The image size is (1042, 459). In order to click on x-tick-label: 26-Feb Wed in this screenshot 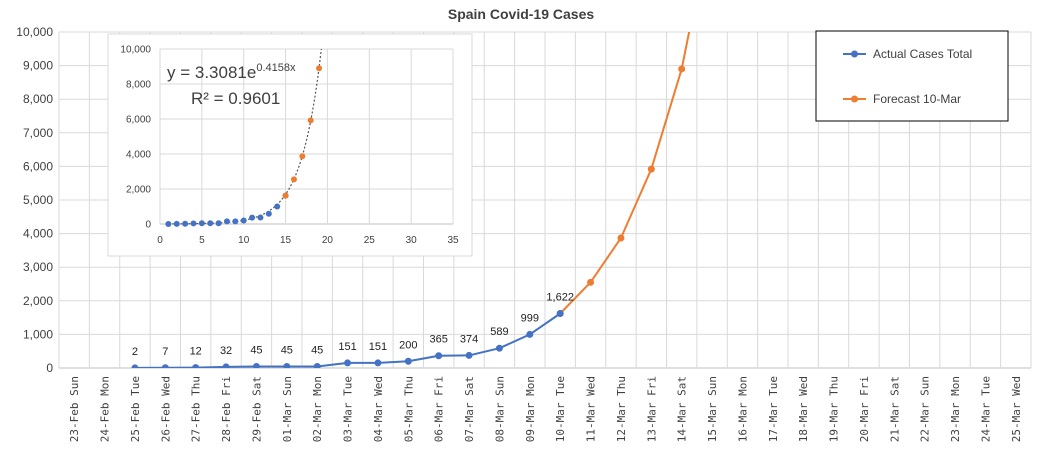, I will do `click(165, 409)`.